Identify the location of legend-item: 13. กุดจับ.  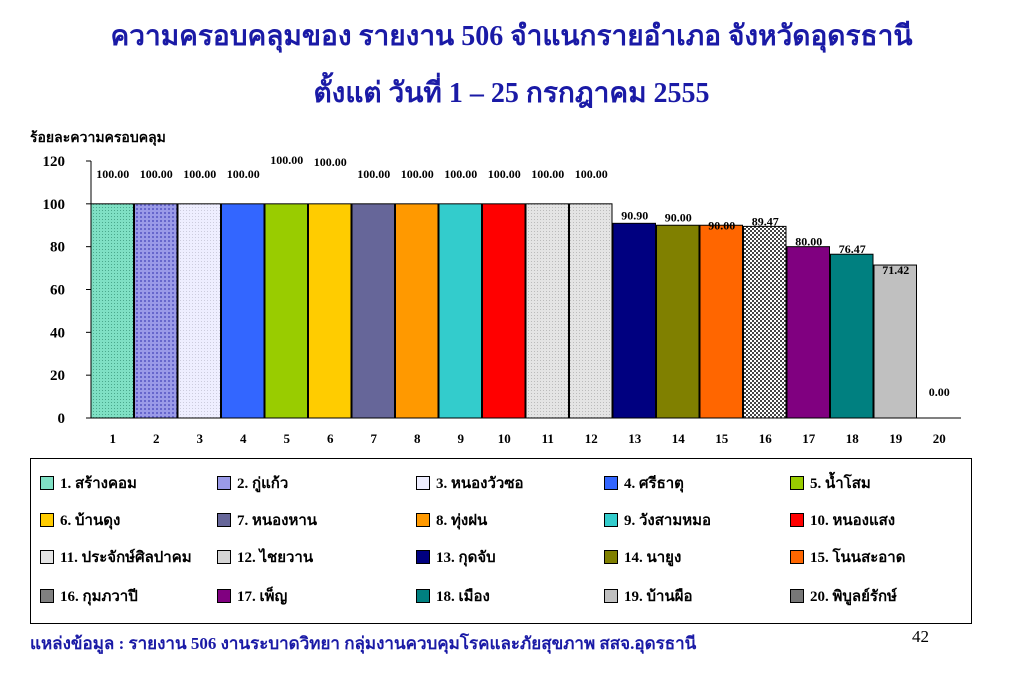
(456, 557).